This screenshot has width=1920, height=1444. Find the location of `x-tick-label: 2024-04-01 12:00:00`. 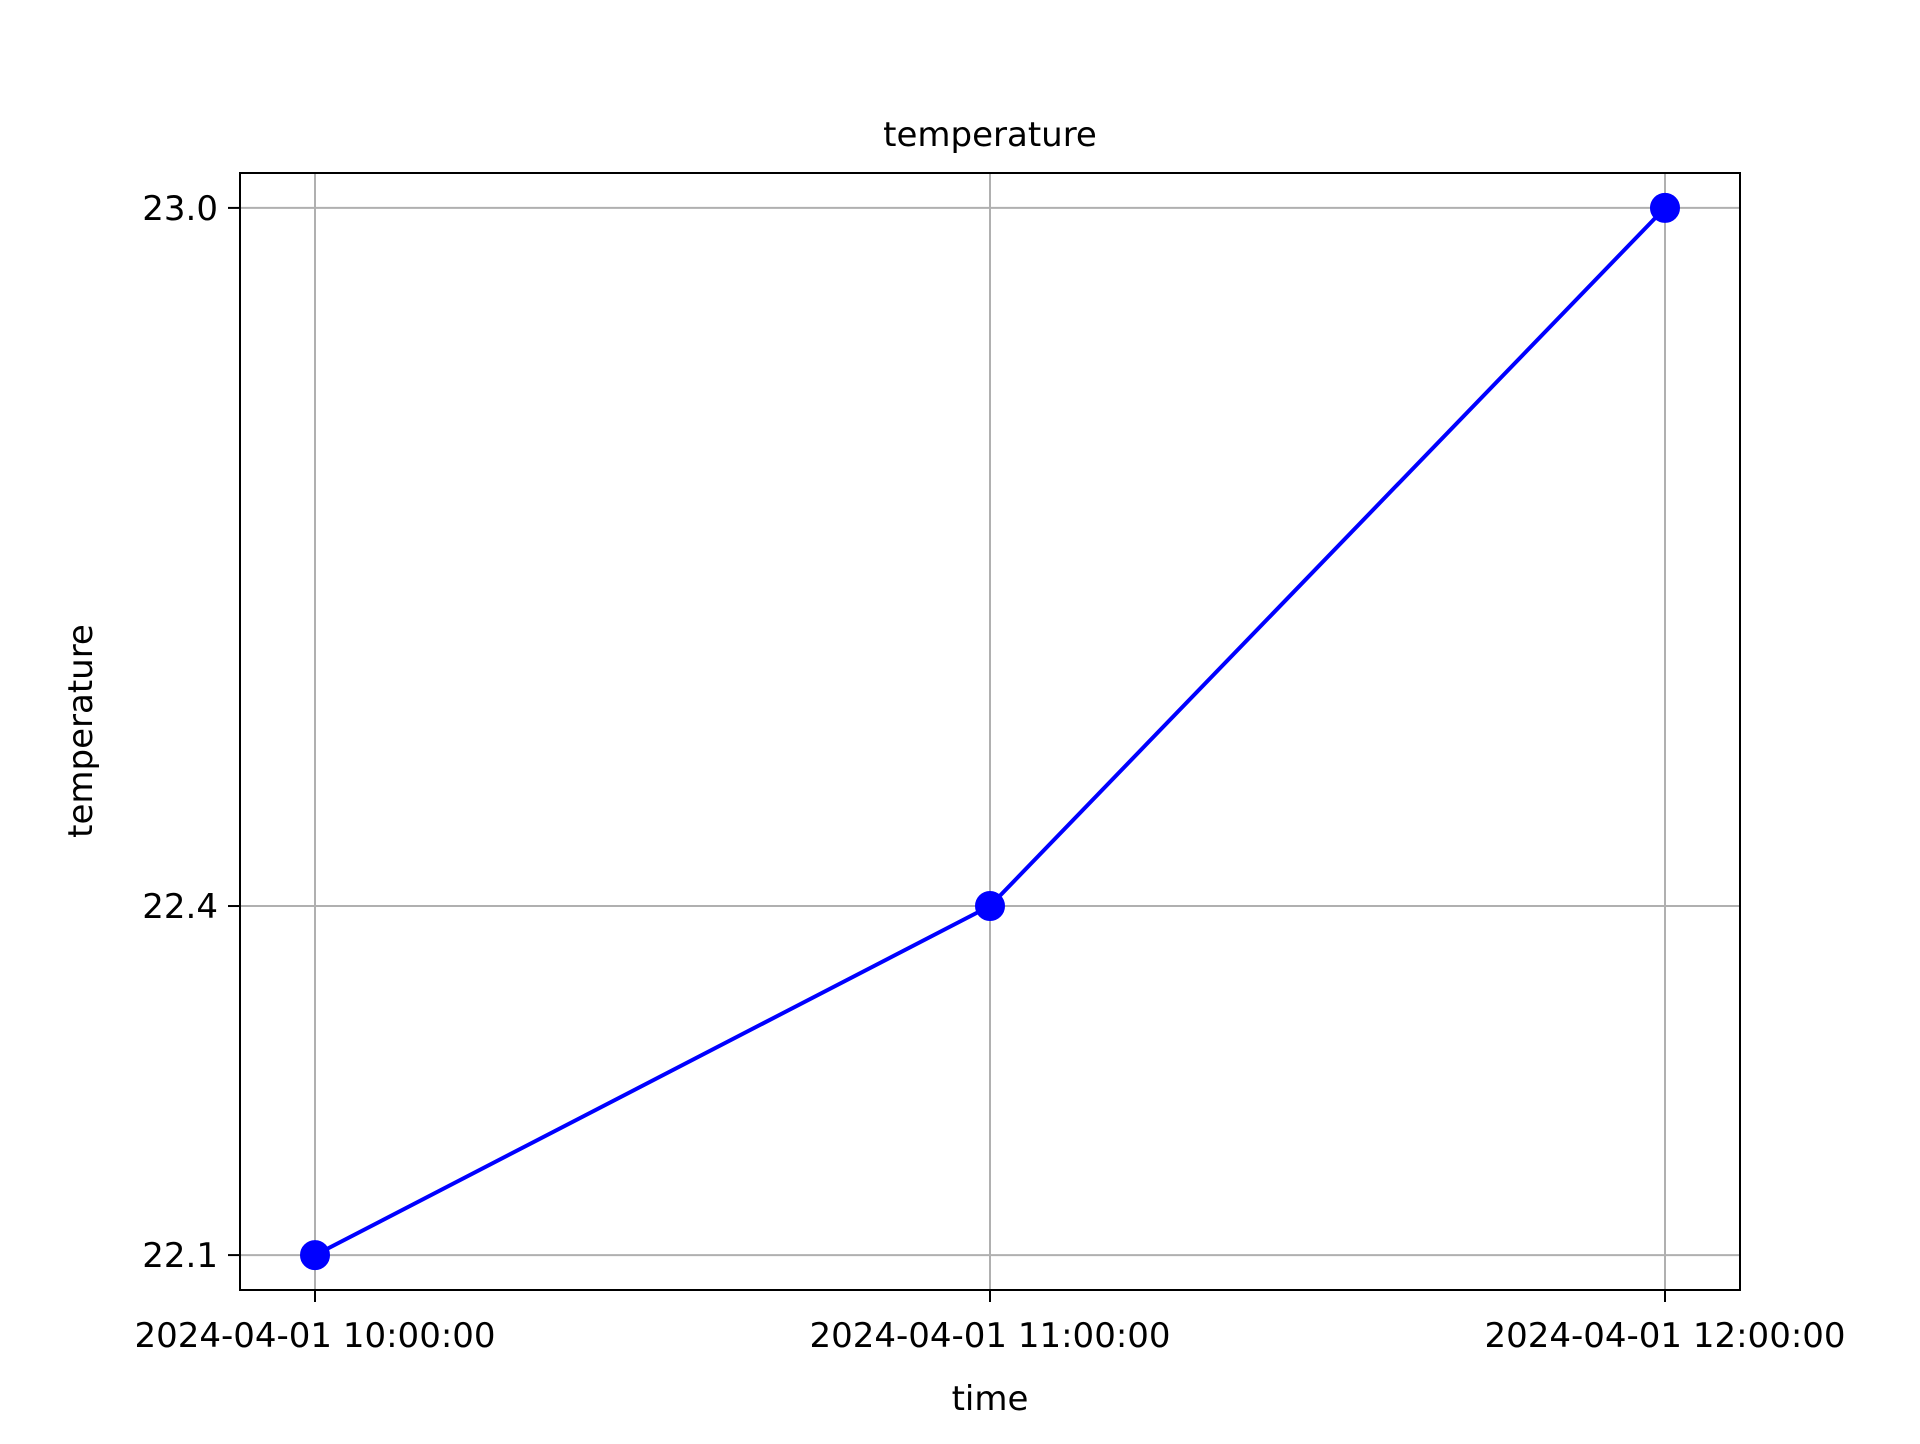

x-tick-label: 2024-04-01 12:00:00 is located at coordinates (1664, 1336).